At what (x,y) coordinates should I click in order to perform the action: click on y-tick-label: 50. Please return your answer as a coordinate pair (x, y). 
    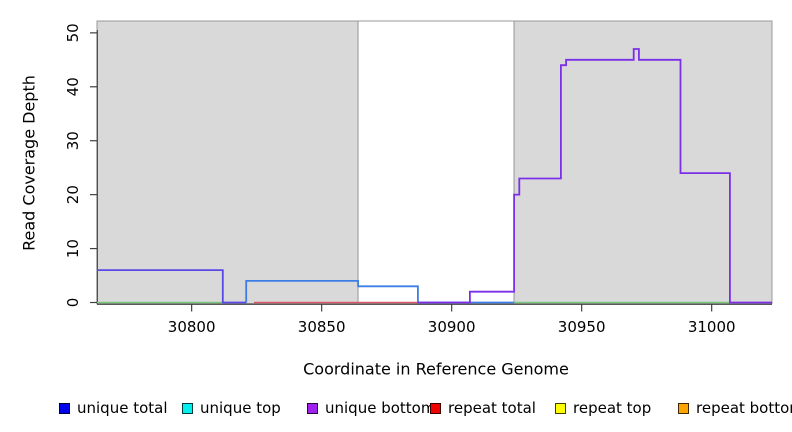
    Looking at the image, I should click on (73, 32).